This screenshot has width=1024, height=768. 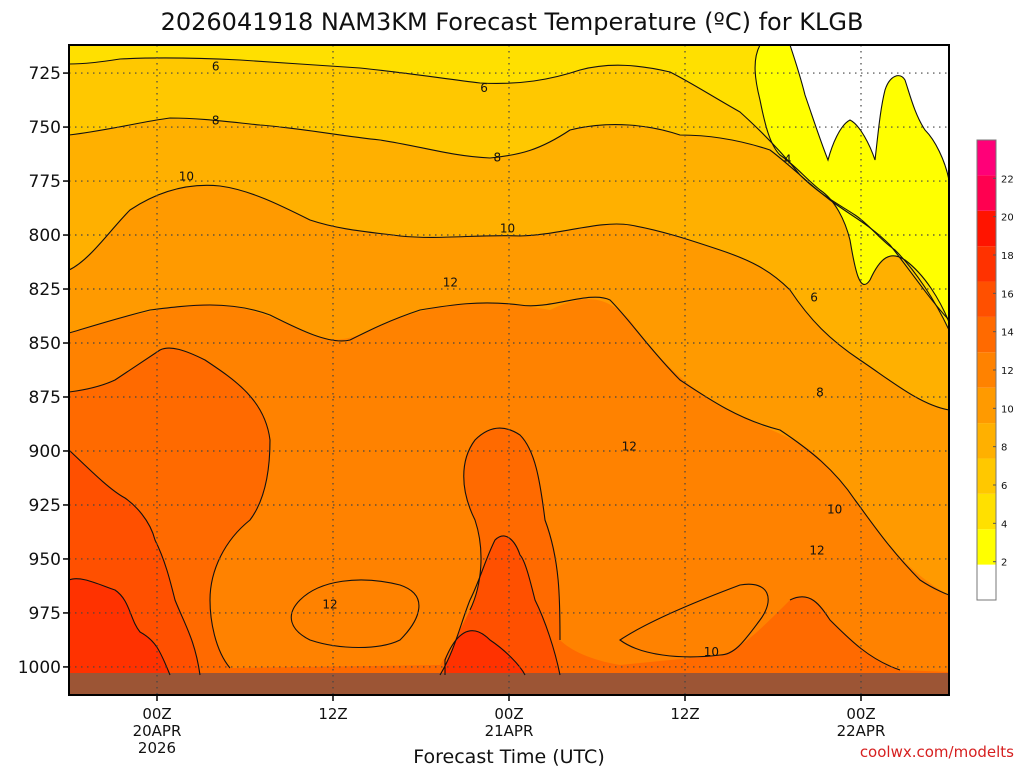 I want to click on colorbar-label: 22, so click(x=1007, y=179).